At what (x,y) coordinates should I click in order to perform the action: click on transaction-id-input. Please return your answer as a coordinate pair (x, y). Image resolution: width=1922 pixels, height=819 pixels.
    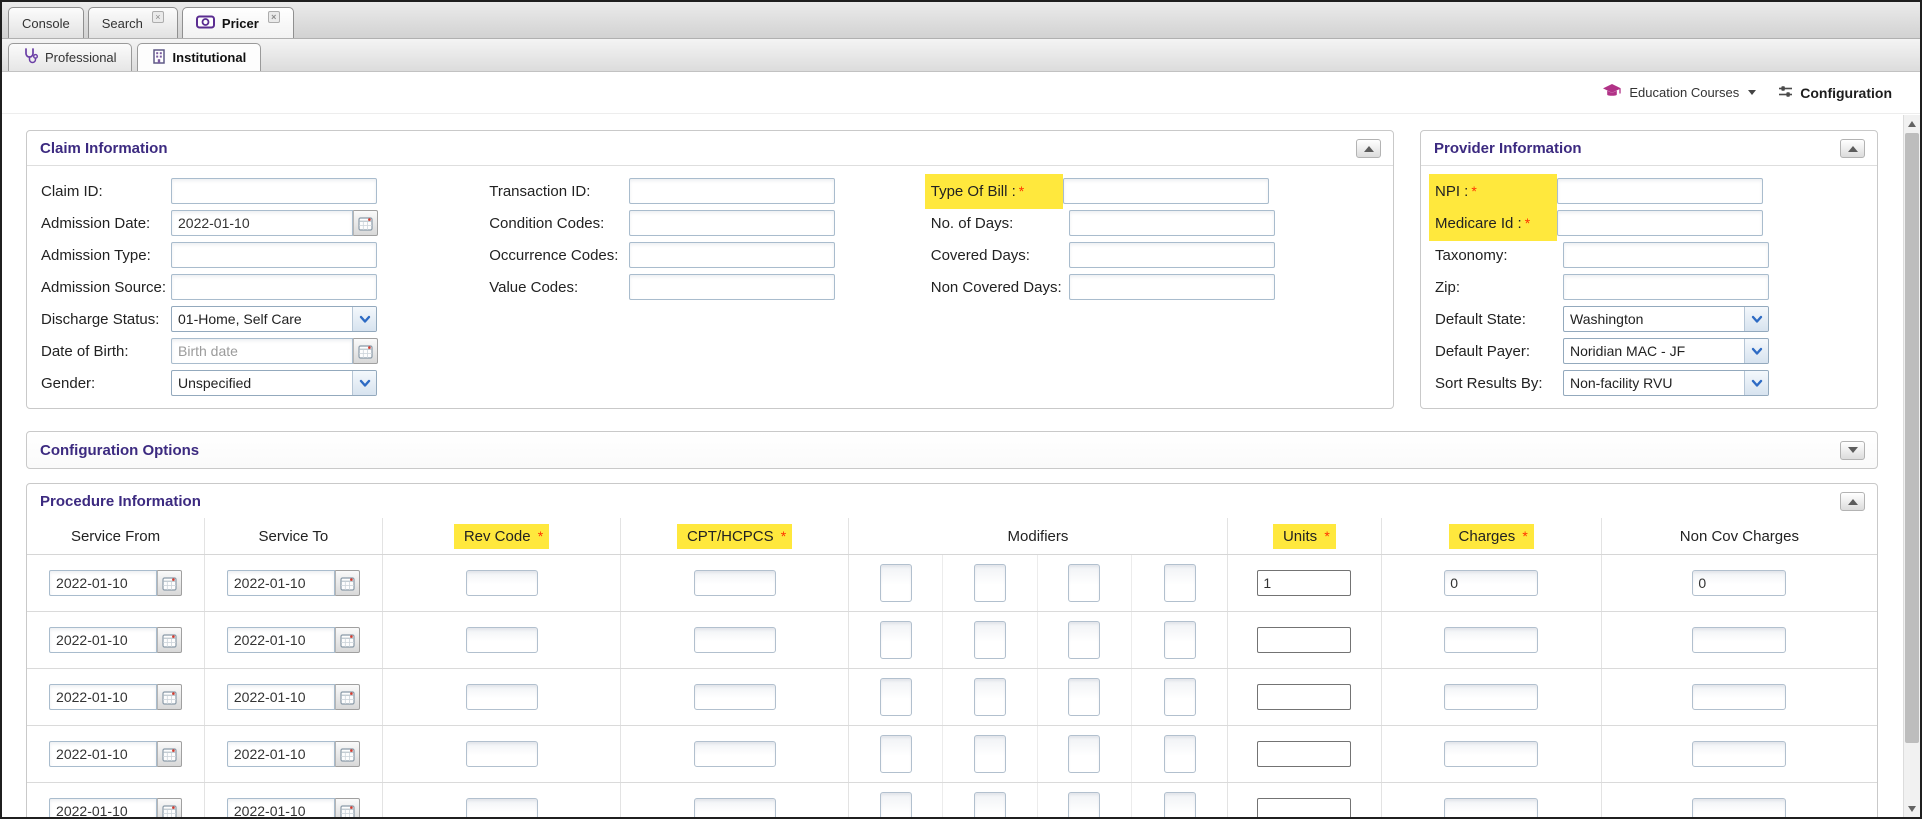
    Looking at the image, I should click on (732, 191).